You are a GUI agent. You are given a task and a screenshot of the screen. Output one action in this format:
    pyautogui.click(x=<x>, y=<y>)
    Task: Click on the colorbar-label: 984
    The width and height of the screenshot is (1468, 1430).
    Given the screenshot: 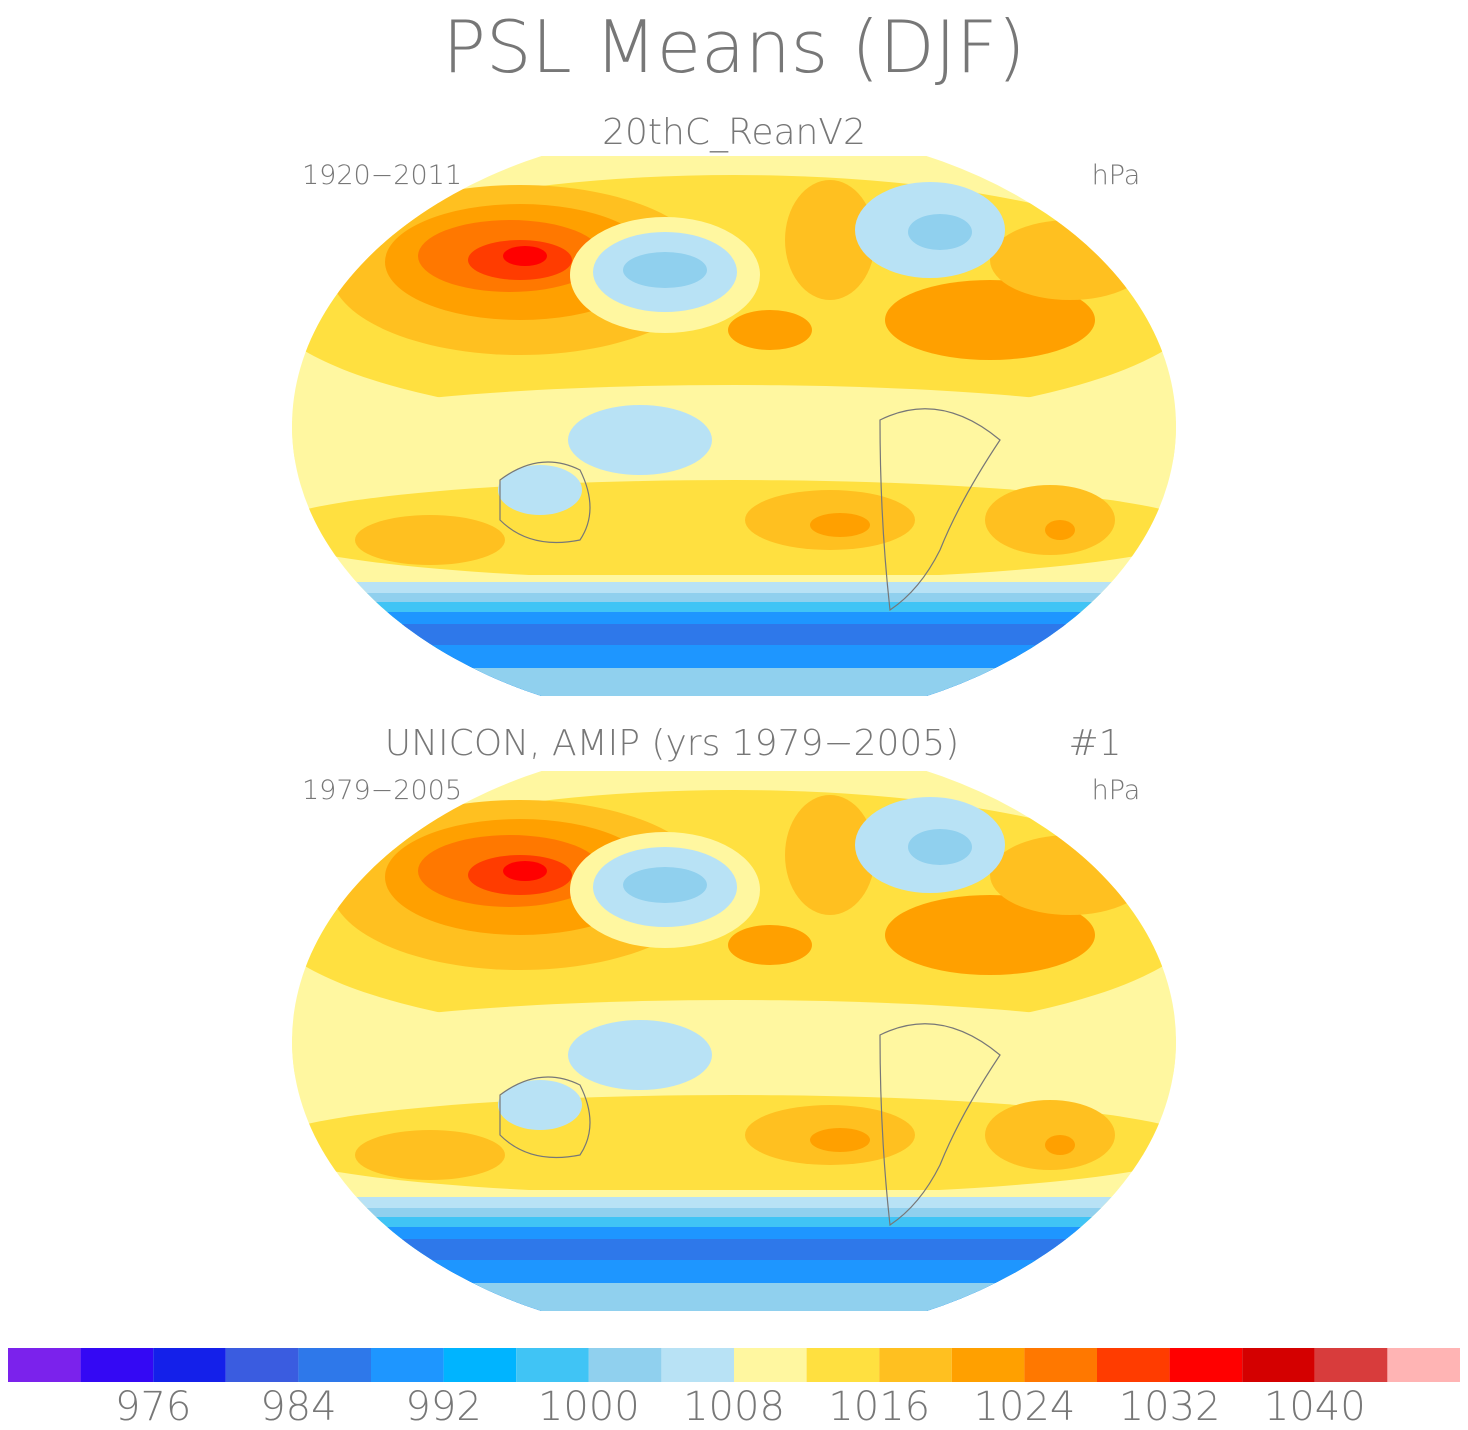 What is the action you would take?
    pyautogui.click(x=298, y=1407)
    